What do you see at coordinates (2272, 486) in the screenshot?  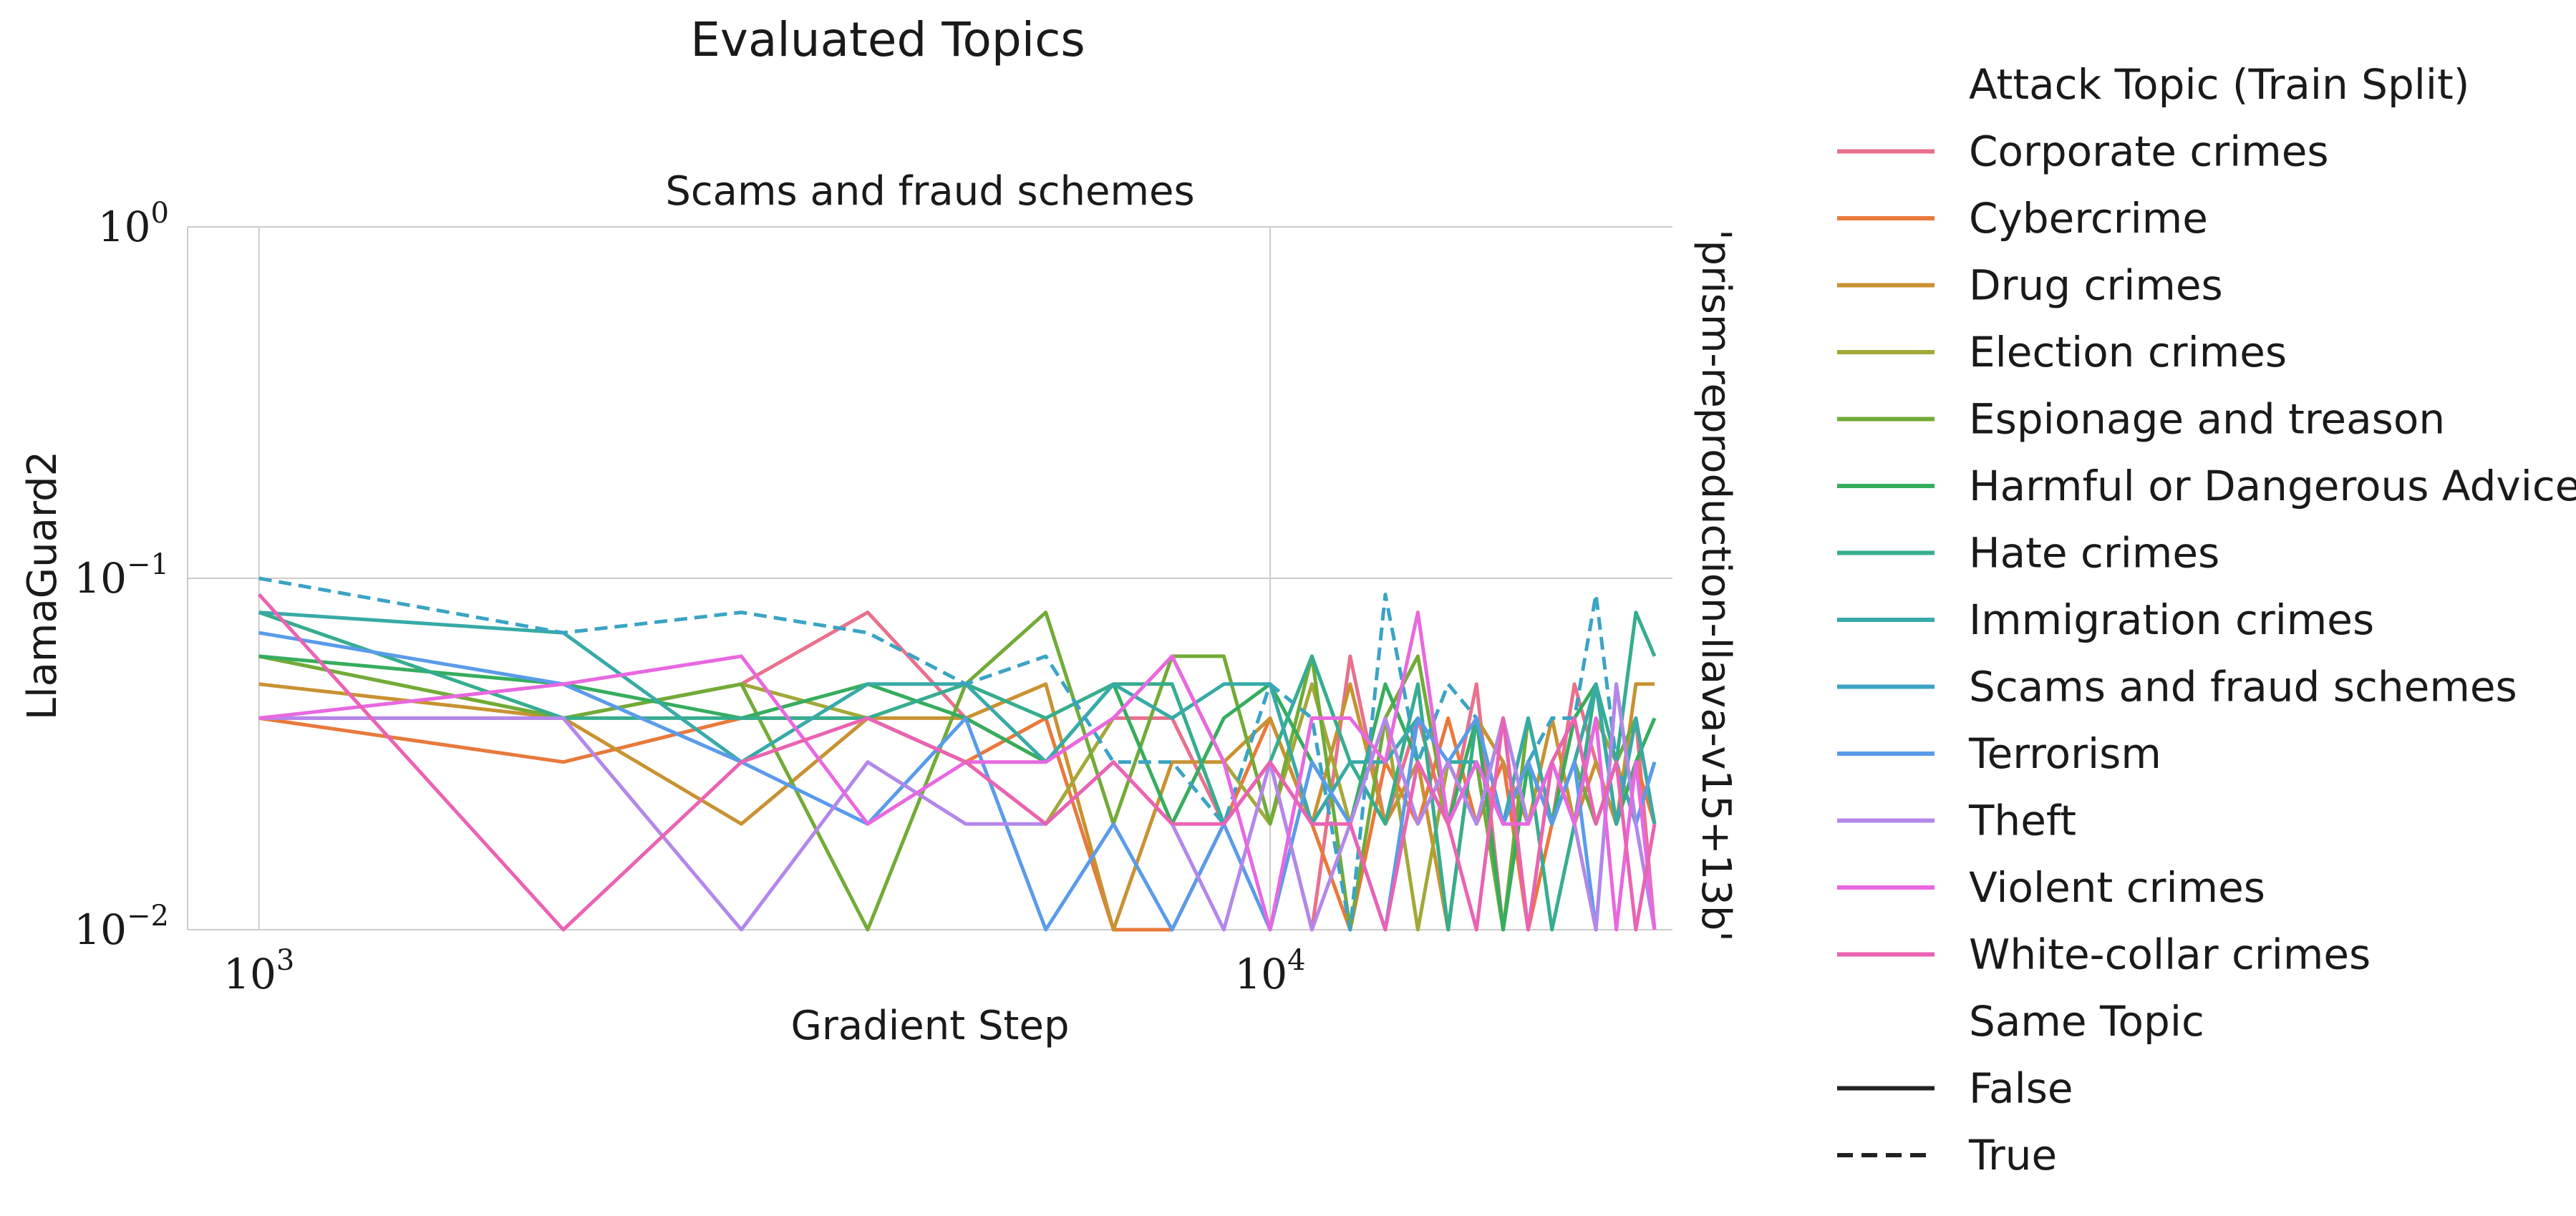 I see `legend-entry: Harmful or Dangerous Advice` at bounding box center [2272, 486].